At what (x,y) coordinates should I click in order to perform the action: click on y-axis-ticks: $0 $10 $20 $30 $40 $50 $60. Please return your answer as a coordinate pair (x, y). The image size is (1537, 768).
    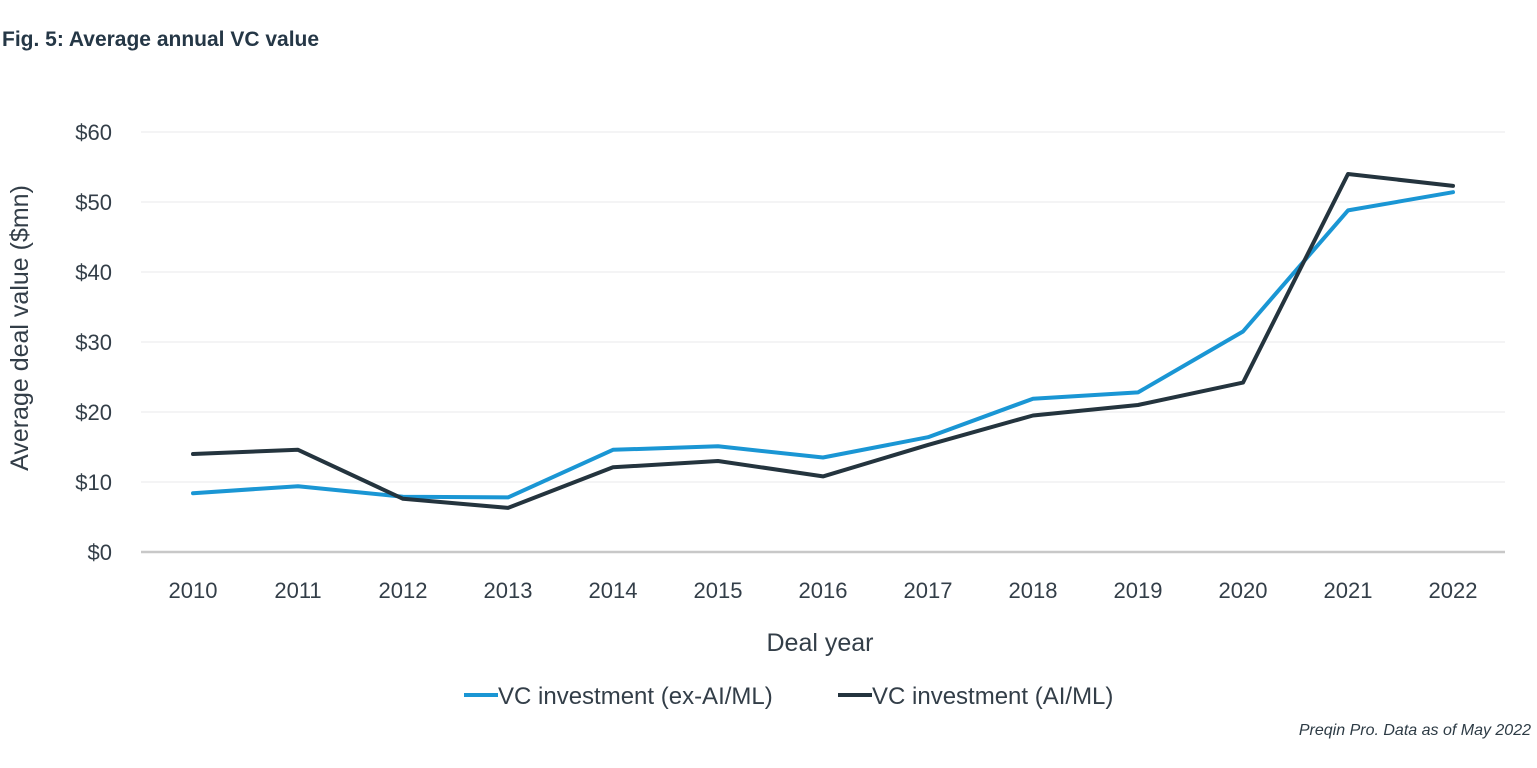
    Looking at the image, I should click on (93, 342).